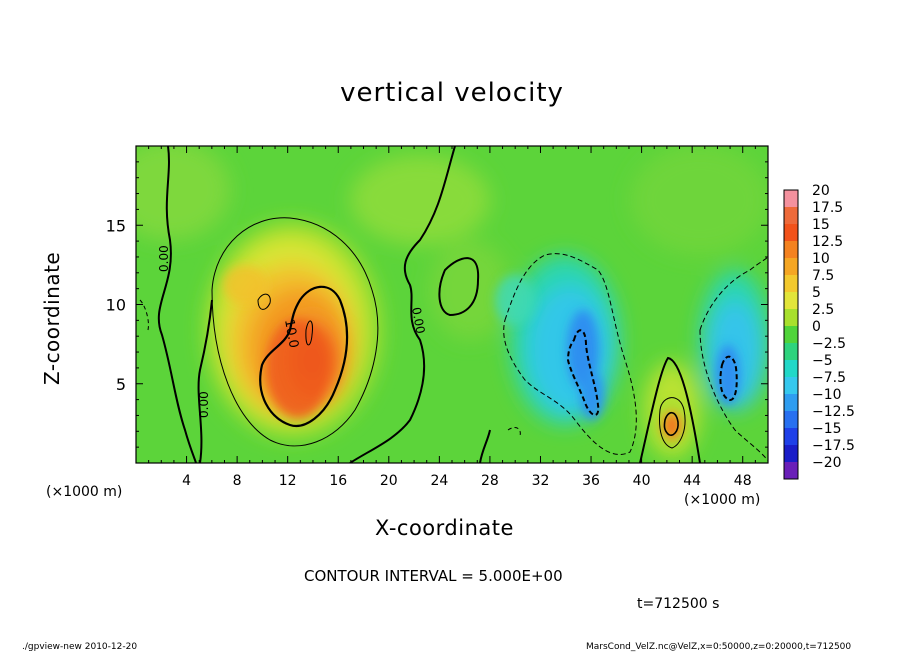  What do you see at coordinates (541, 481) in the screenshot?
I see `x-tick-label: 32` at bounding box center [541, 481].